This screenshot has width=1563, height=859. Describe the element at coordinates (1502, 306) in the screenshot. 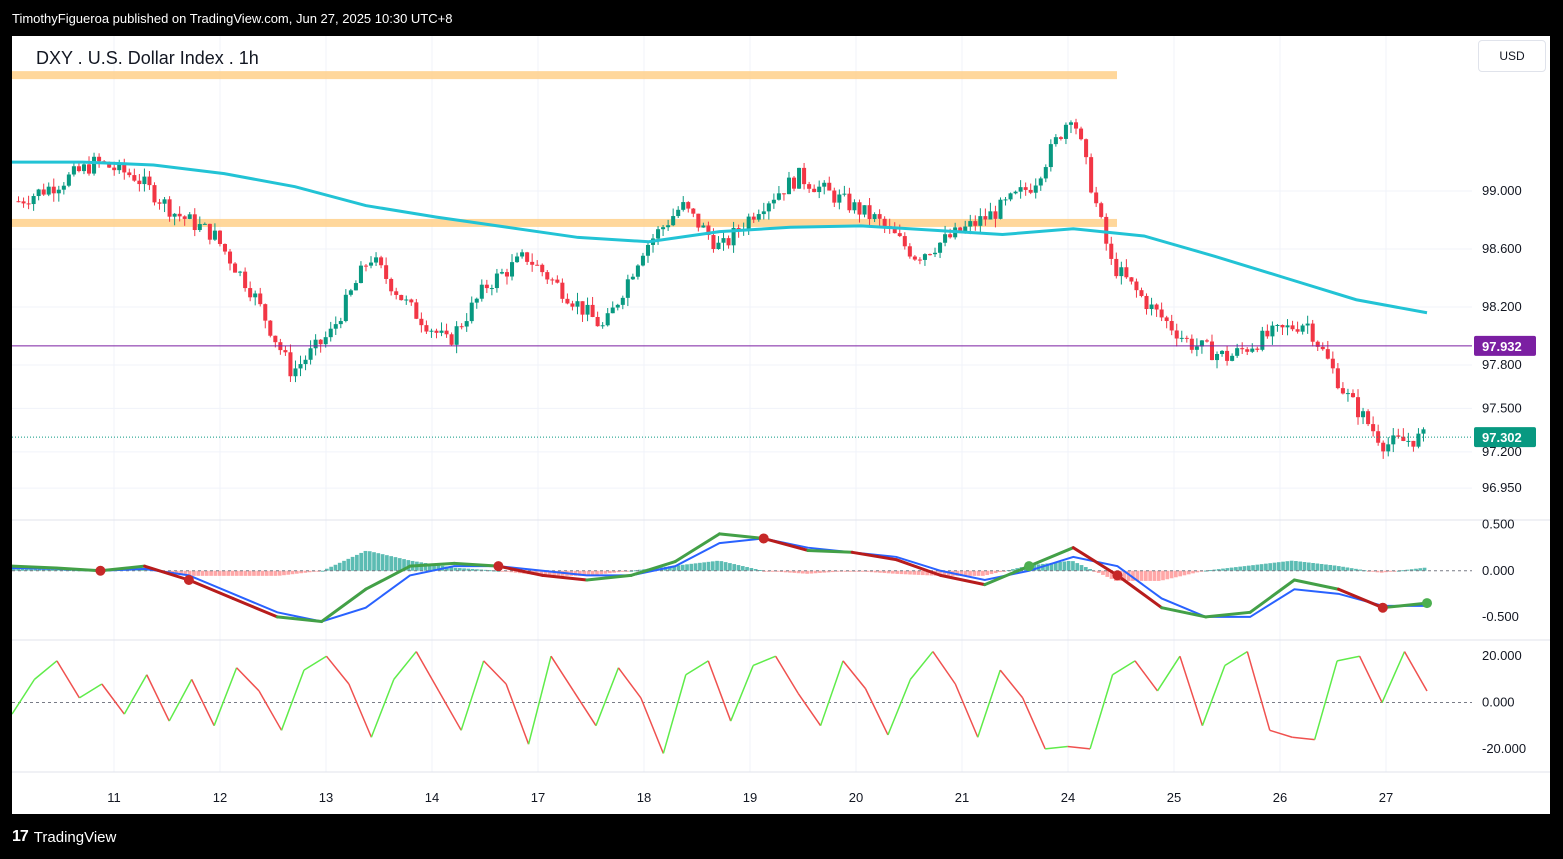

I see `price-tick-label: 98.200` at that location.